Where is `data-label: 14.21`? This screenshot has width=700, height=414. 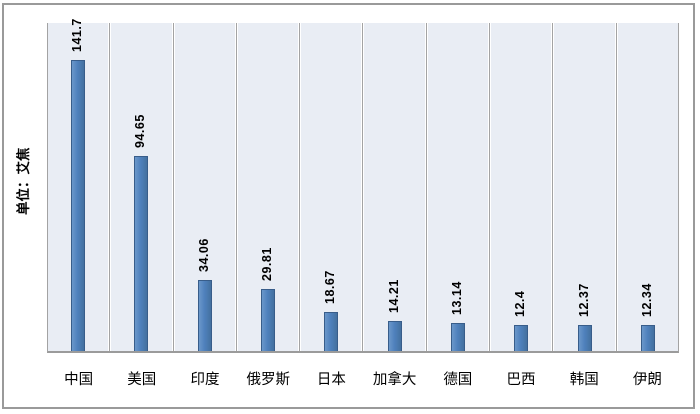 data-label: 14.21 is located at coordinates (393, 296).